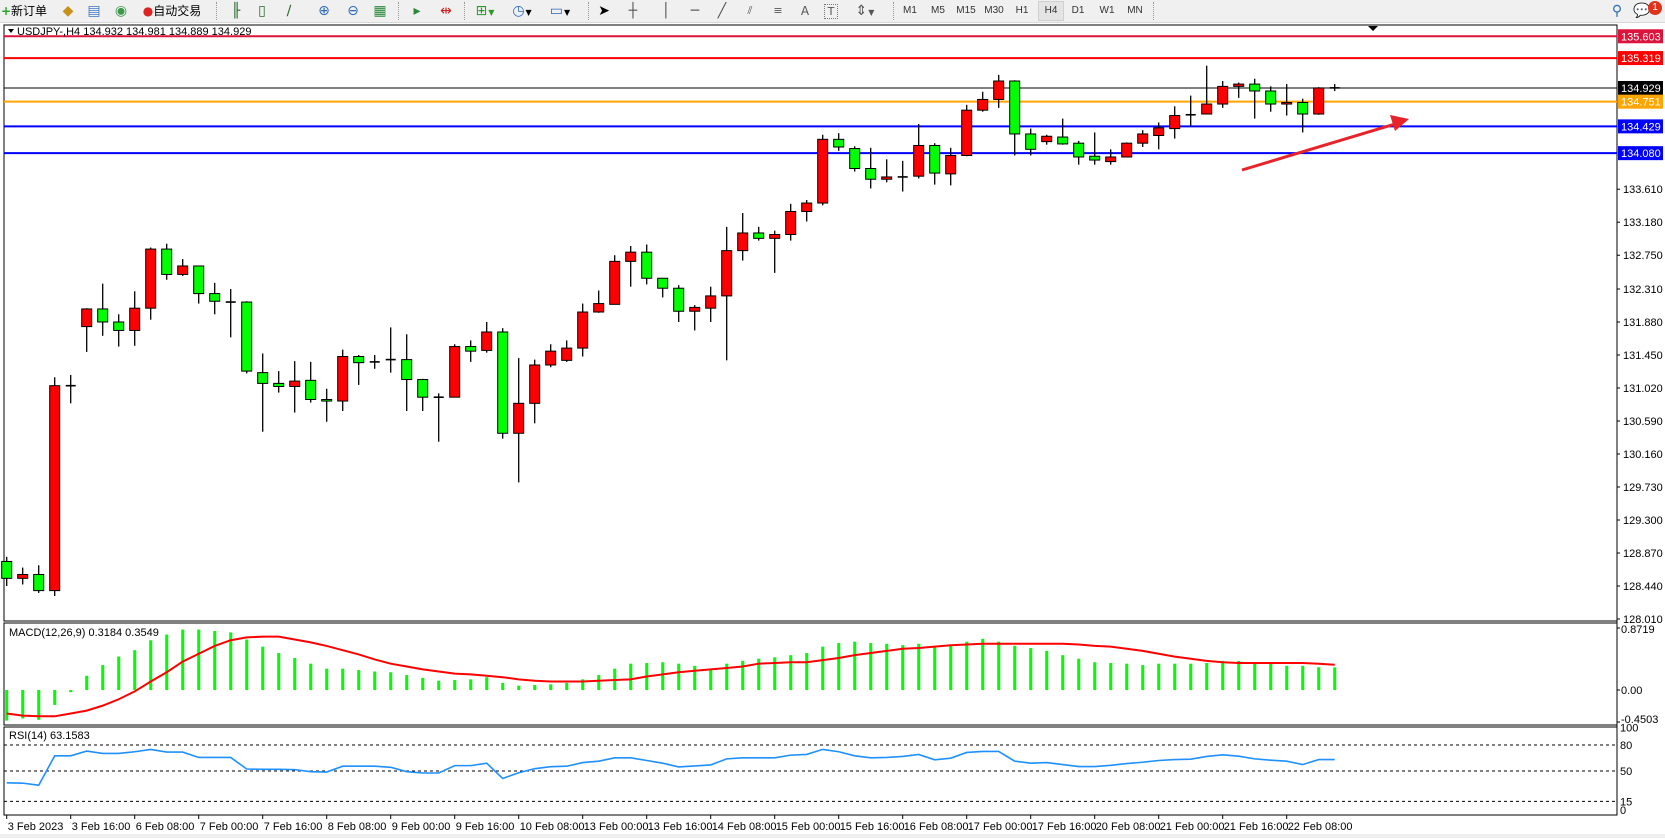  What do you see at coordinates (604, 11) in the screenshot?
I see `cursor-icon: ➤` at bounding box center [604, 11].